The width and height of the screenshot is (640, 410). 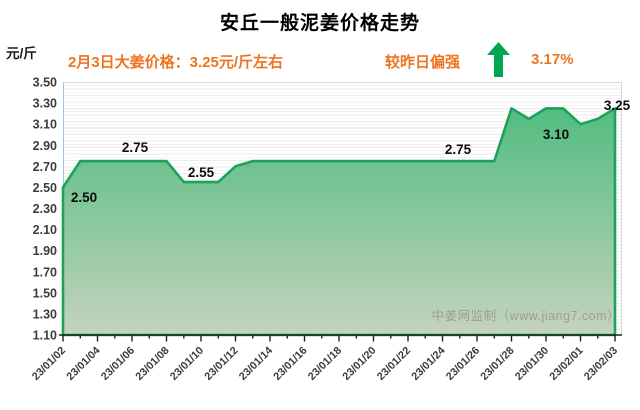 I want to click on x-axis-label: 23/01/08, so click(x=152, y=364).